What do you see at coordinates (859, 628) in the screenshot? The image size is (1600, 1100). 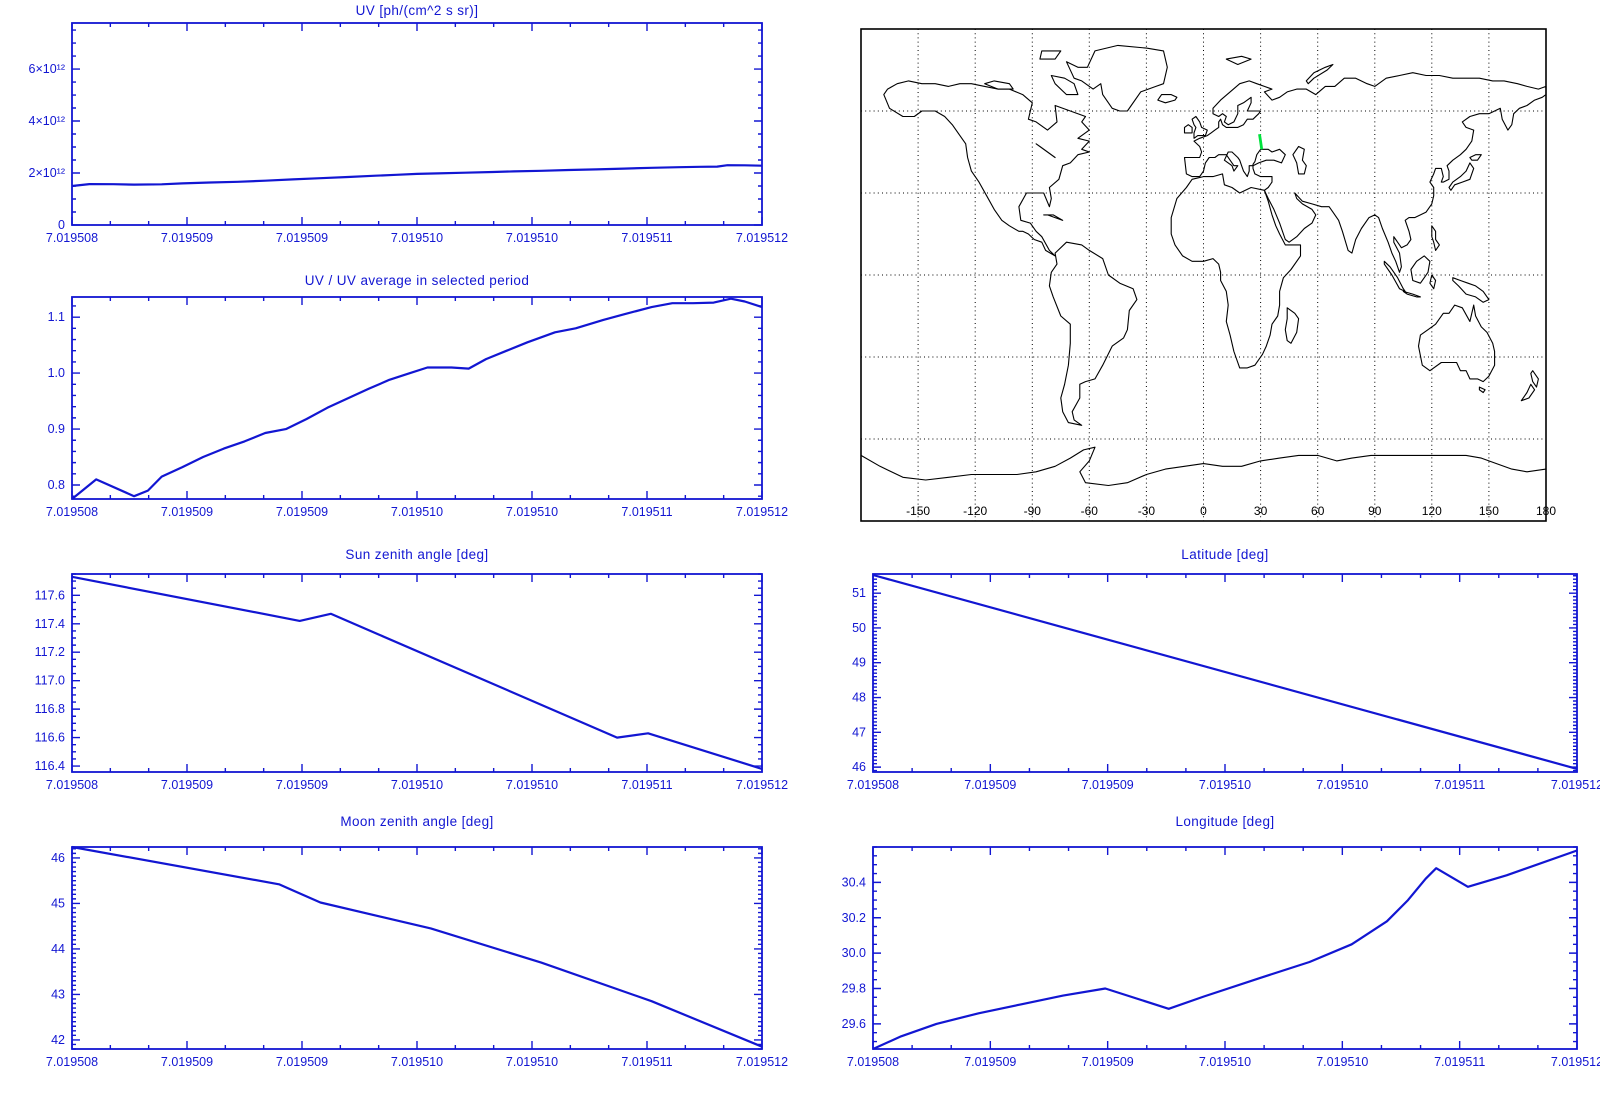 I see `svg-text: 50` at bounding box center [859, 628].